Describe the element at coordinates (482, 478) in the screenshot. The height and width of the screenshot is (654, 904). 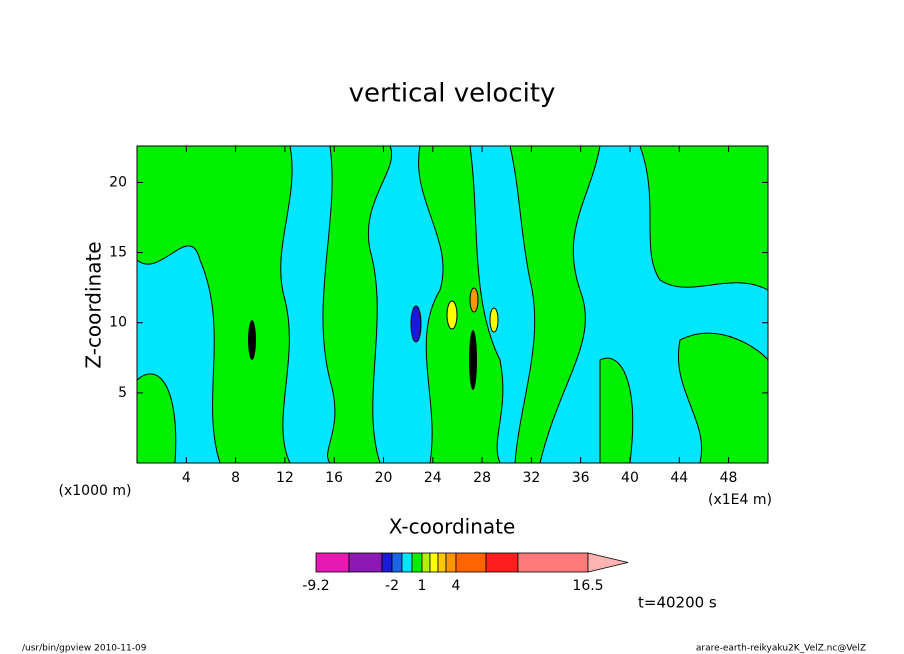
I see `x-tick-label: 28` at that location.